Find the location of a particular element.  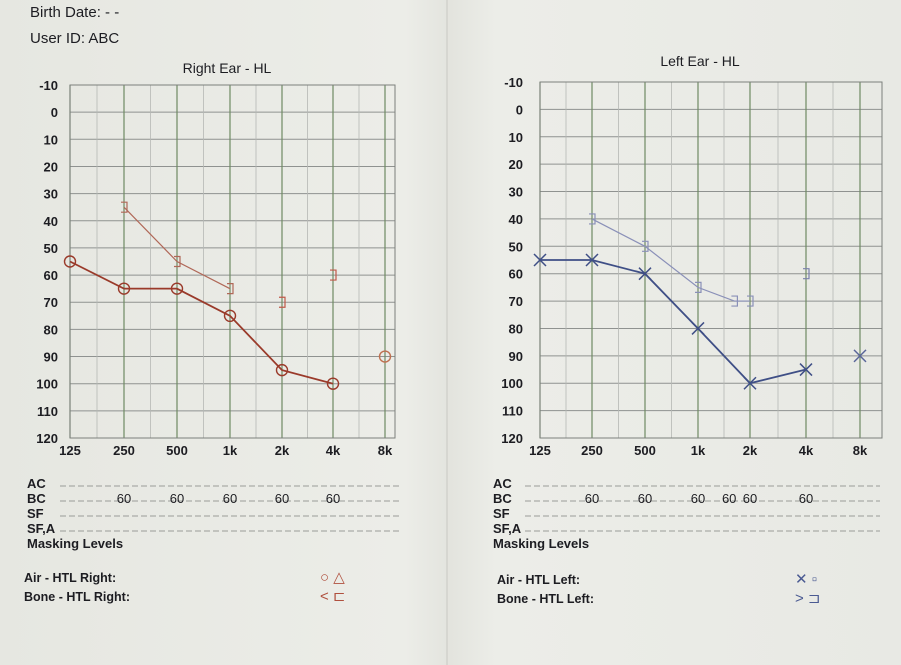

chart-title: Right Ear - HL is located at coordinates (227, 68).